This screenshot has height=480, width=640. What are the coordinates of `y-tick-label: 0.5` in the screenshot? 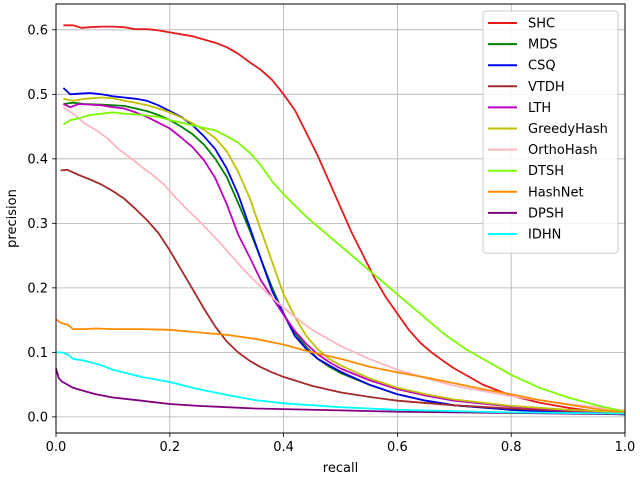 It's located at (37, 95).